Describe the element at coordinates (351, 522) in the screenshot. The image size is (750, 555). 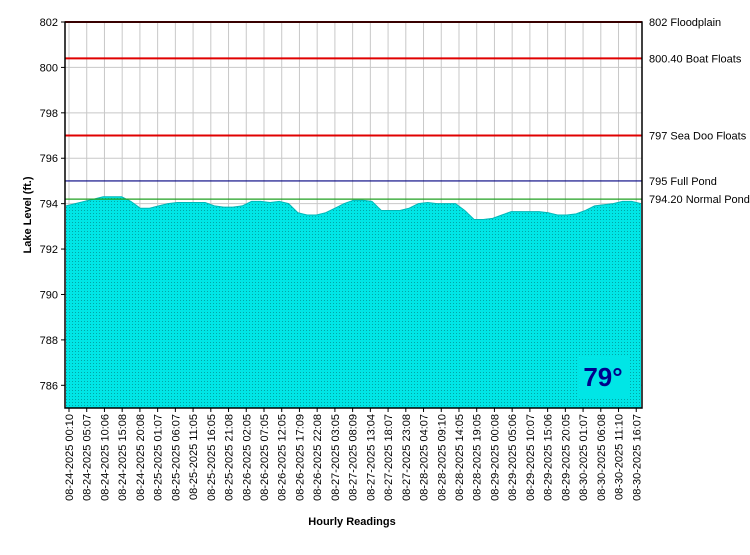
I see `x-axis-title: Hourly Readings` at that location.